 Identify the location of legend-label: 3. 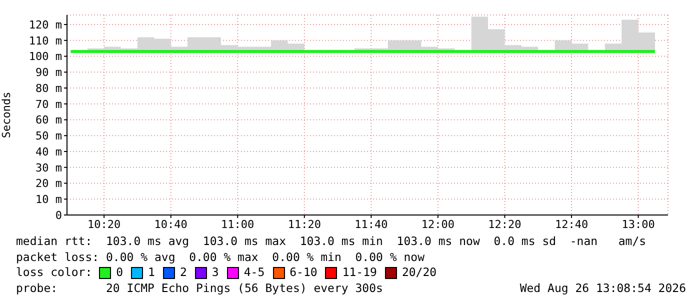
(215, 272).